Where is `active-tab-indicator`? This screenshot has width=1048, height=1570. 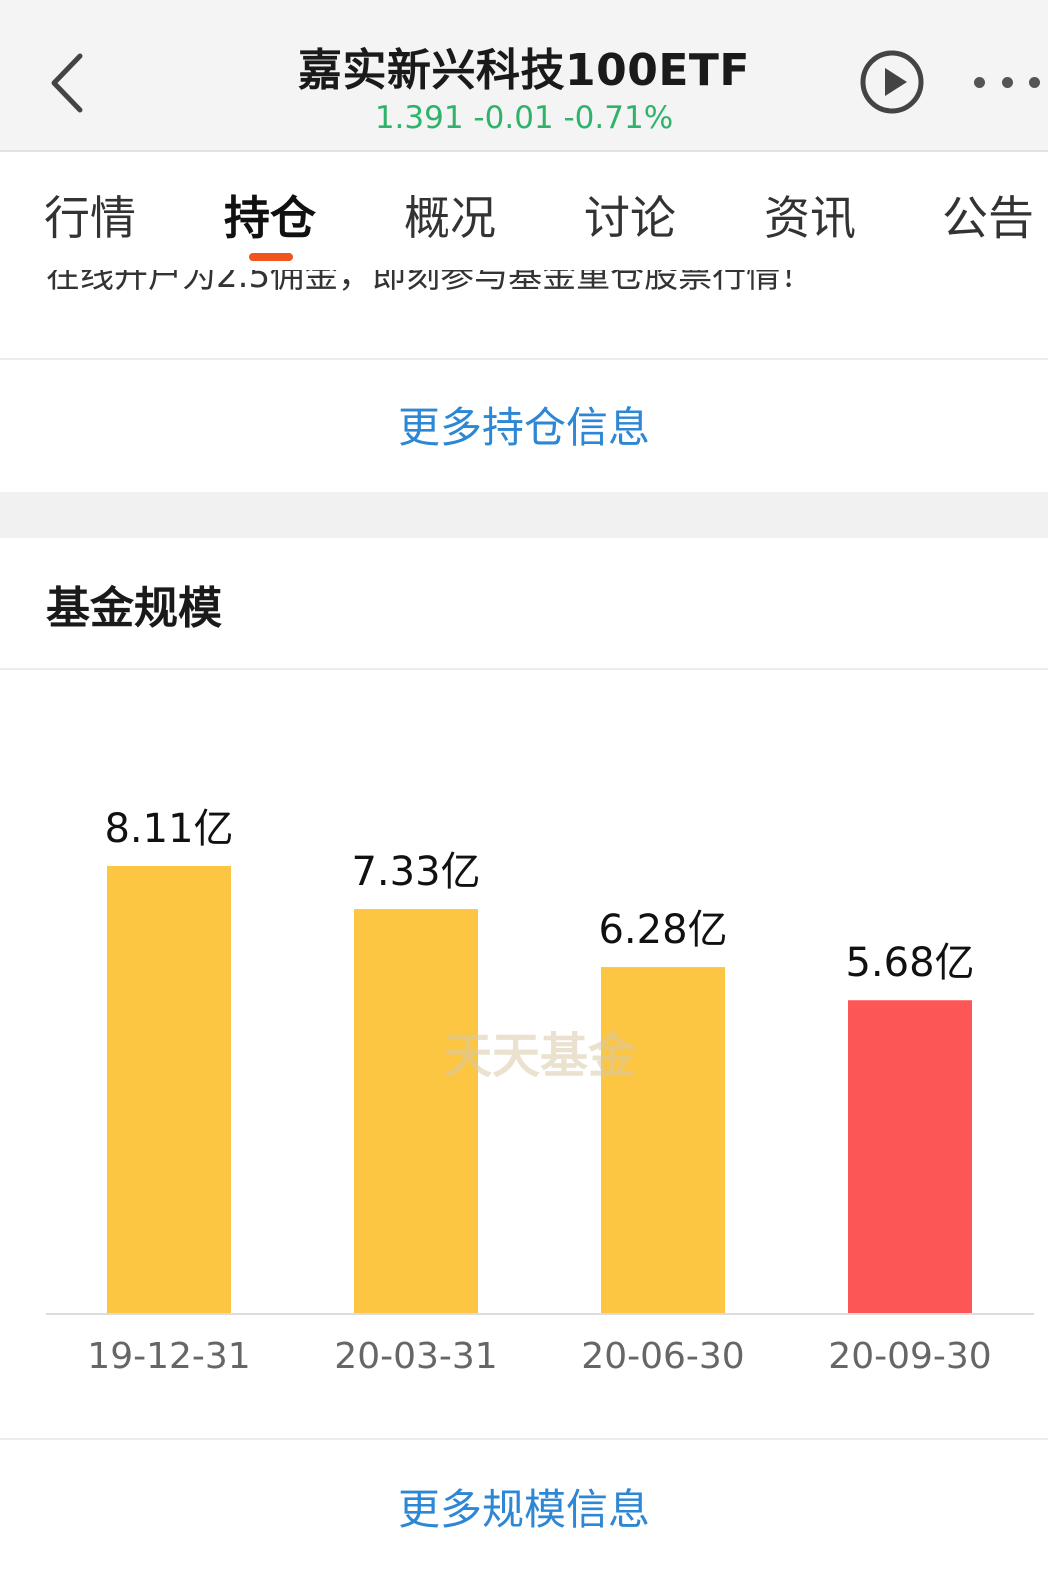 active-tab-indicator is located at coordinates (271, 257).